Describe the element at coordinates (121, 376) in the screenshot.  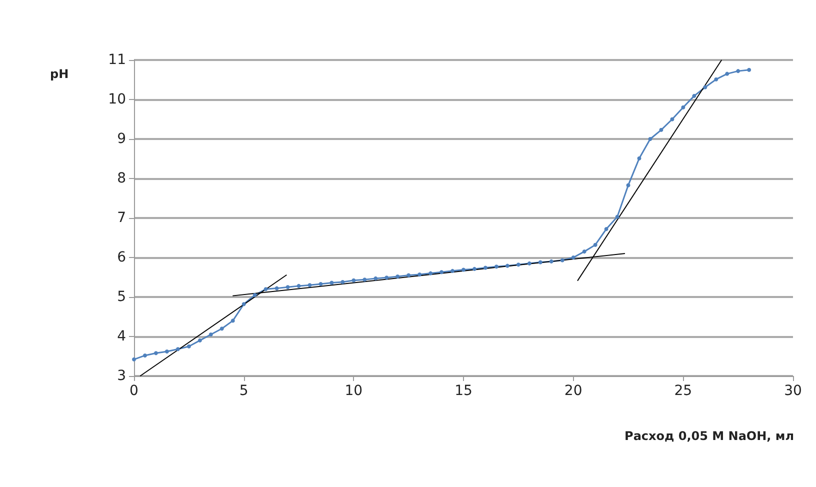
I see `y-tick-label: 3` at that location.